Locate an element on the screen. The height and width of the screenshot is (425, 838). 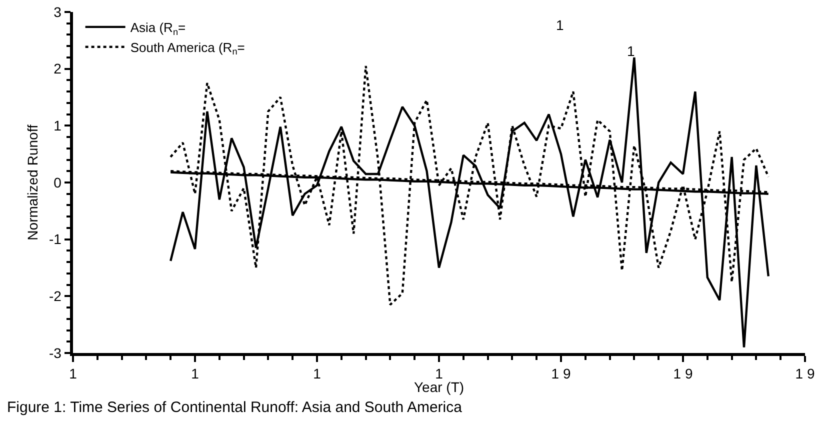
y-tick-label: 1 is located at coordinates (58, 126).